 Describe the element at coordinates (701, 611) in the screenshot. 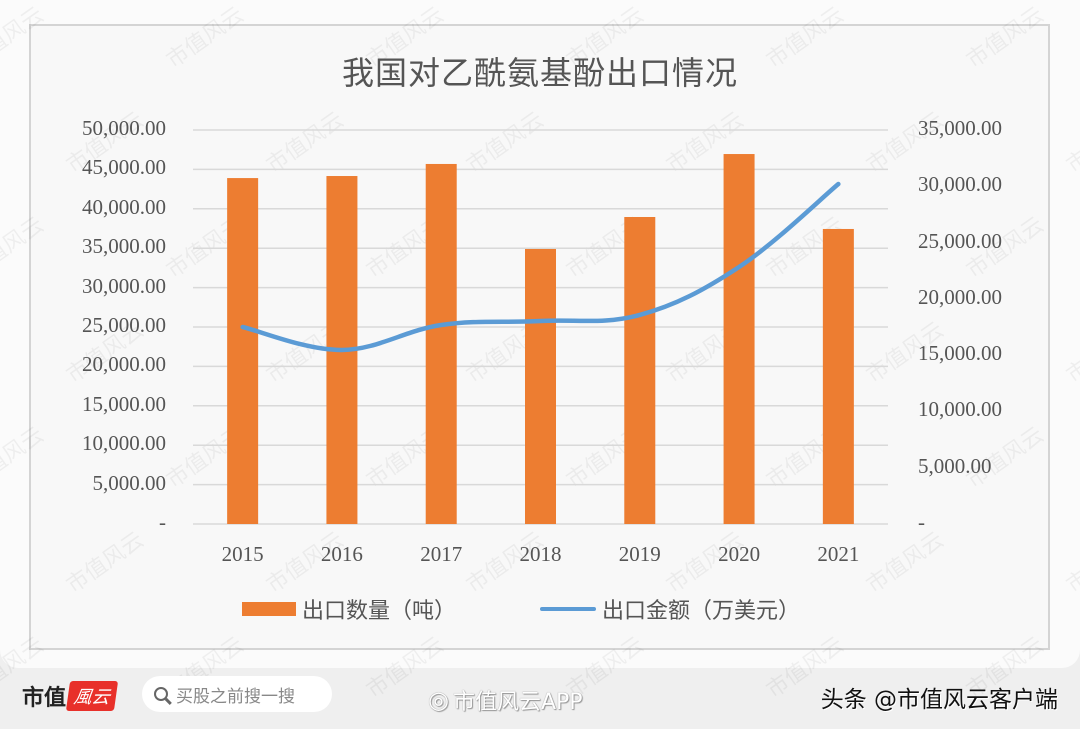

I see `legend-label-export-value: 出口金额（万美元）` at that location.